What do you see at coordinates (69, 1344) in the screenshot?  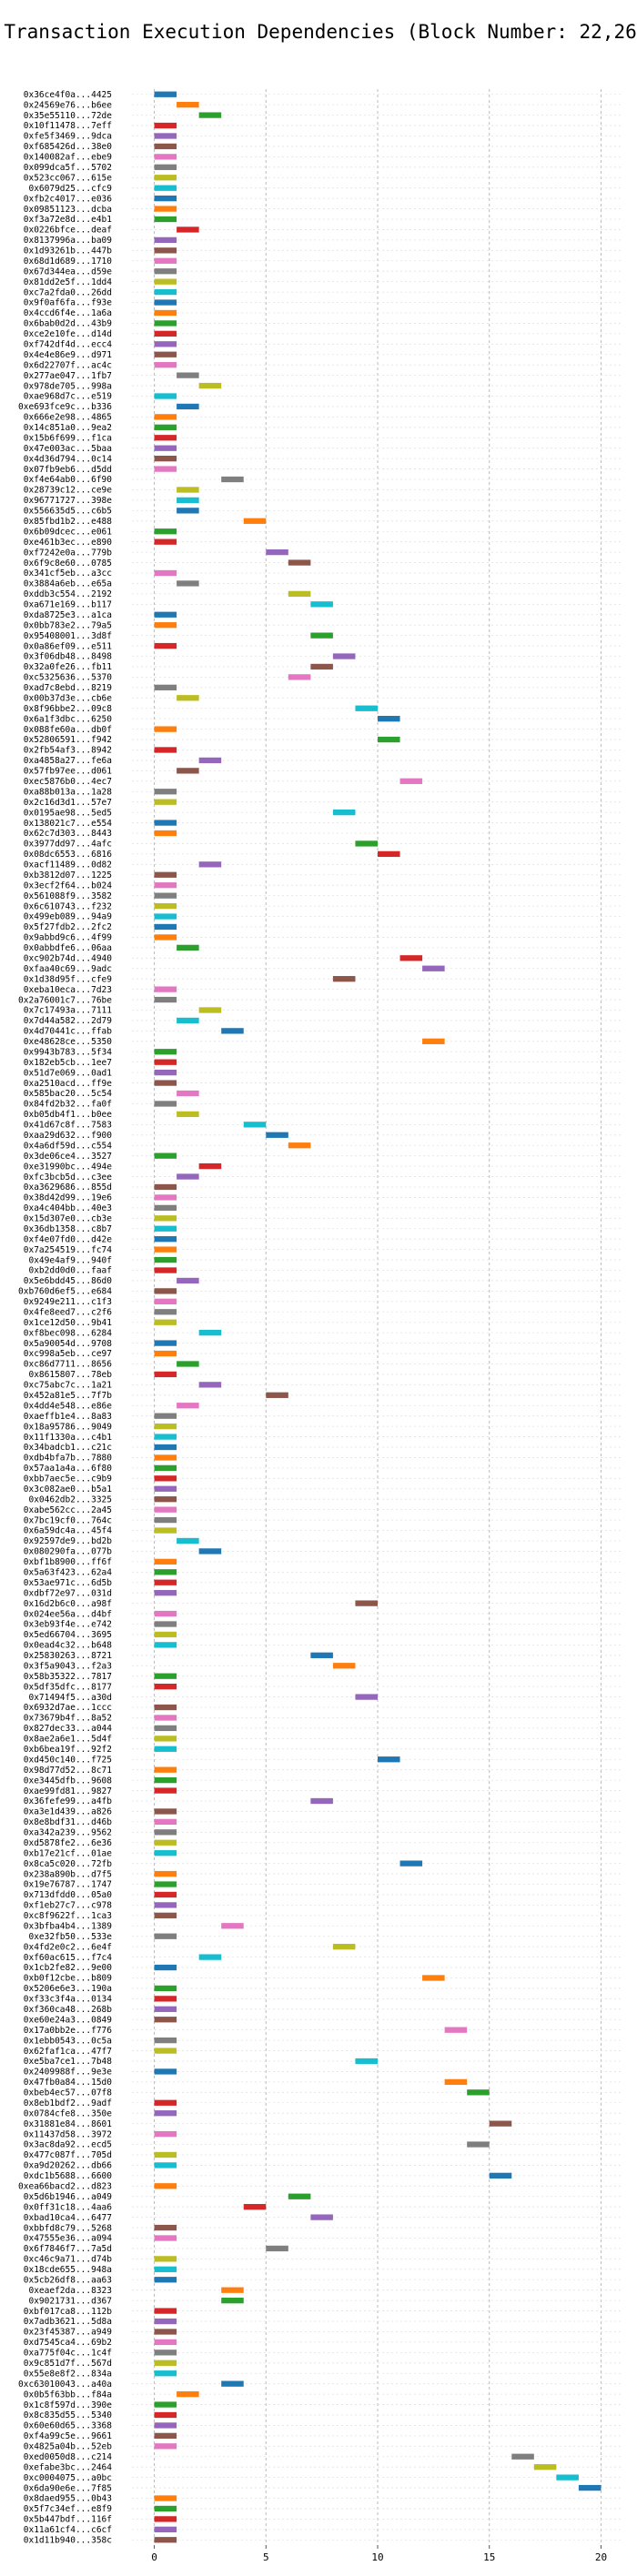 I see `tx-label: 0x5a90054d...9708` at bounding box center [69, 1344].